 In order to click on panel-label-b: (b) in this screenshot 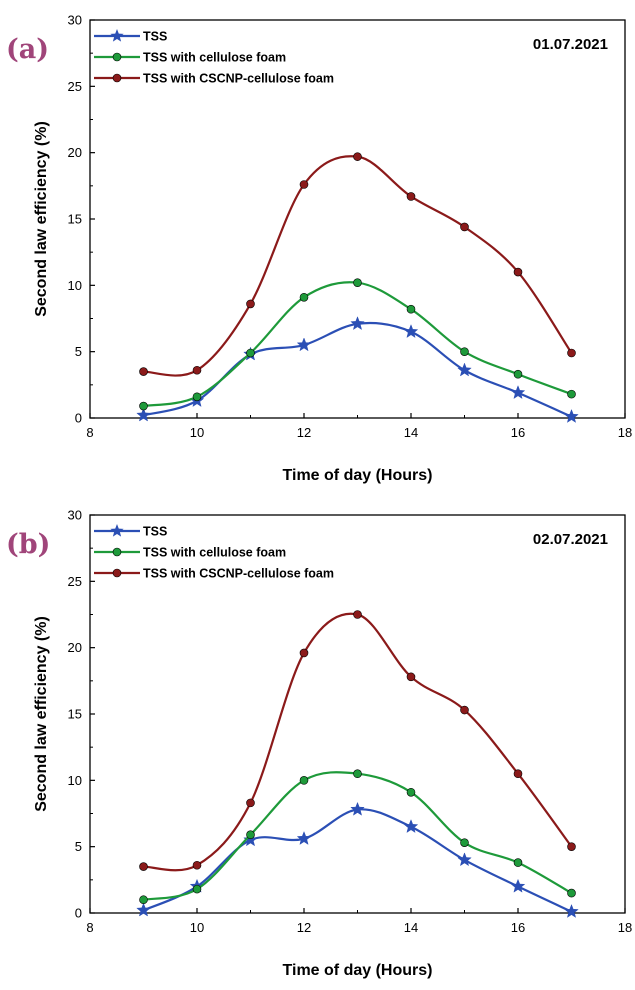, I will do `click(28, 544)`.